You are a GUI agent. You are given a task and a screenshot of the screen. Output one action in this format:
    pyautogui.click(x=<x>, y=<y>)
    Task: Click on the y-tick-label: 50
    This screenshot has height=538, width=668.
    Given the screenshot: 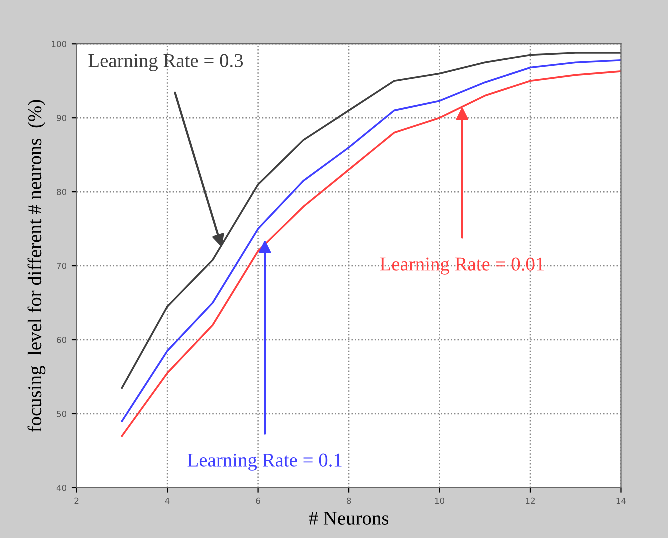 What is the action you would take?
    pyautogui.click(x=62, y=414)
    